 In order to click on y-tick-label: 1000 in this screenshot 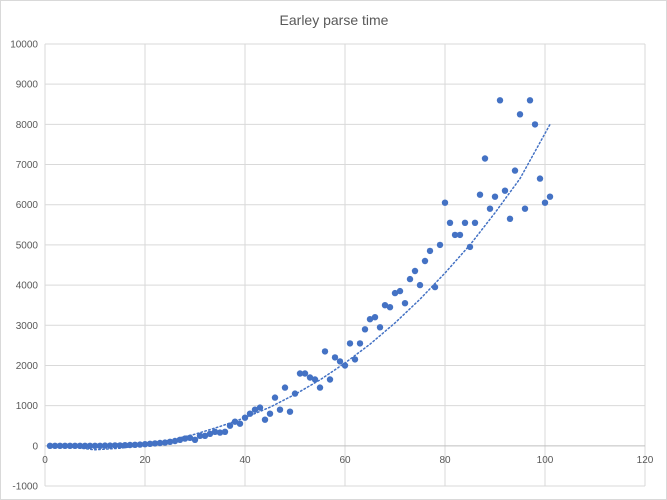, I will do `click(27, 406)`.